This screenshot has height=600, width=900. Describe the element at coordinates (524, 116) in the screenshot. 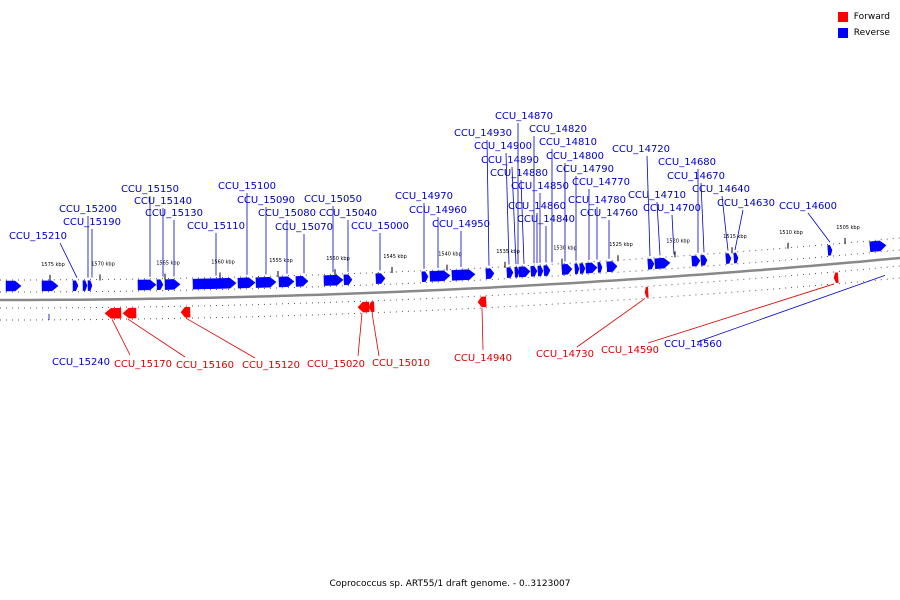

I see `gene-label: CCU_14870` at that location.